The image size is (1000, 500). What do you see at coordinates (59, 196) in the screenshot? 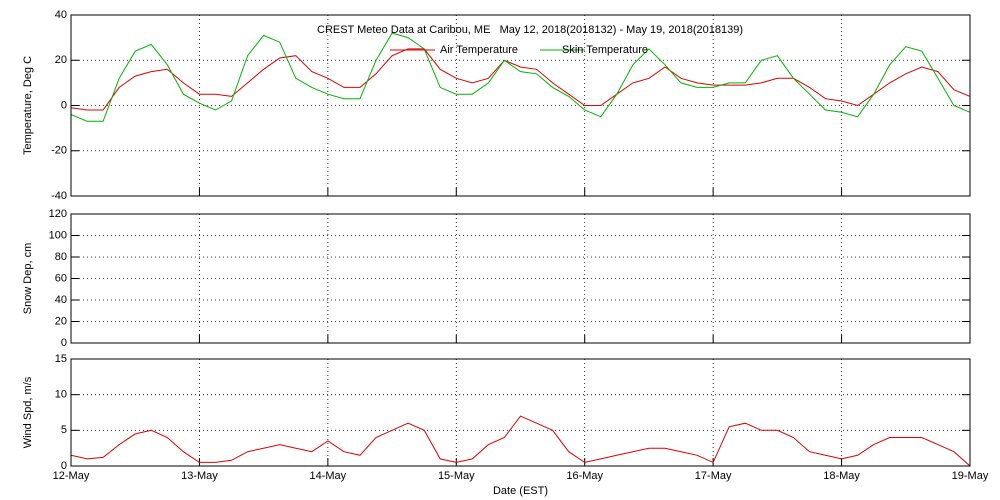
I see `y-tick-label: -40` at bounding box center [59, 196].